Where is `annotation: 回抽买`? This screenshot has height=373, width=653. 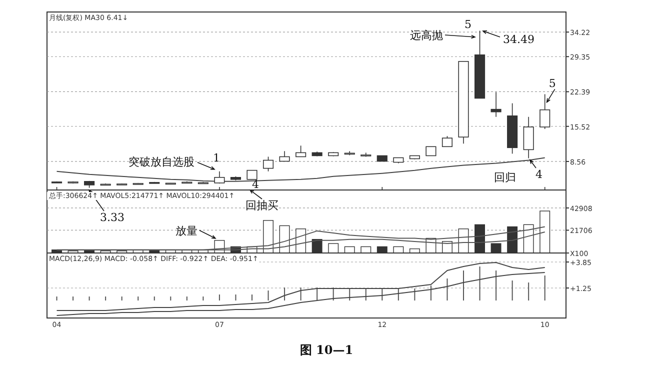 annotation: 回抽买 is located at coordinates (262, 205).